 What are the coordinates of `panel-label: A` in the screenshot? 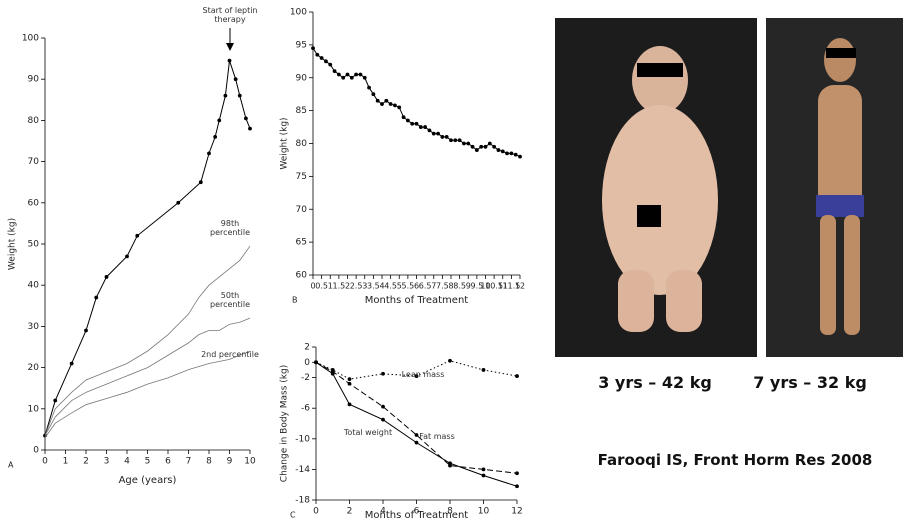 It's located at (11, 465).